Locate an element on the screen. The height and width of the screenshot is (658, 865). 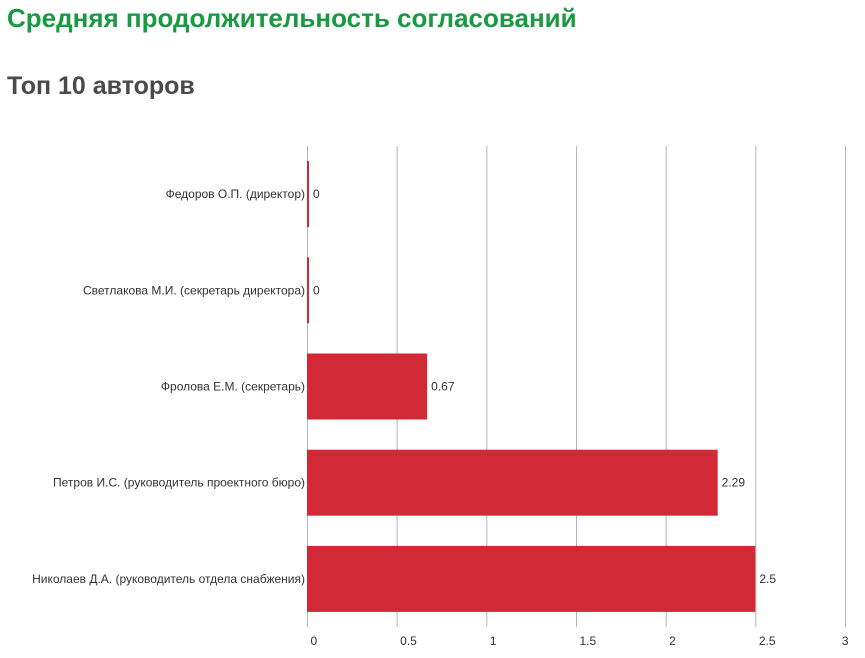
data-label: 0.67 is located at coordinates (443, 387).